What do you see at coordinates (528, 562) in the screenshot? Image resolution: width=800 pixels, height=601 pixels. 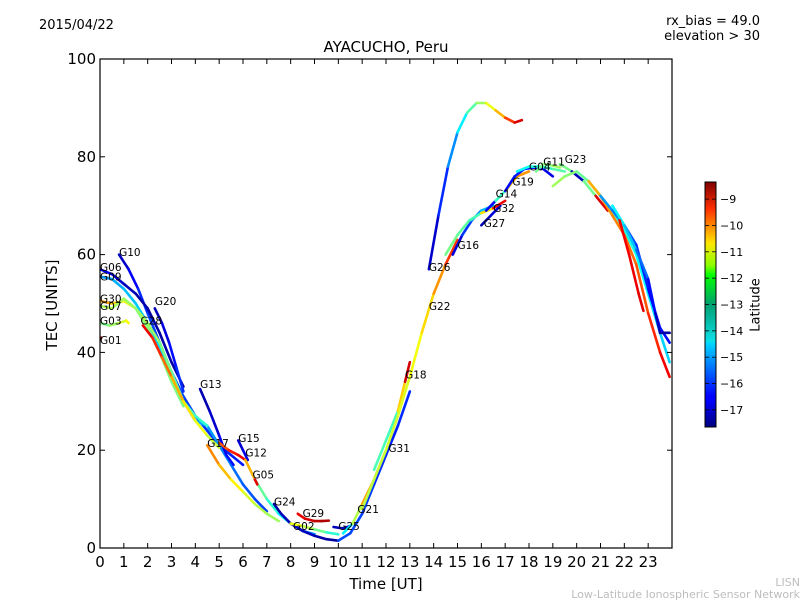 I see `x-tick-label: 18` at bounding box center [528, 562].